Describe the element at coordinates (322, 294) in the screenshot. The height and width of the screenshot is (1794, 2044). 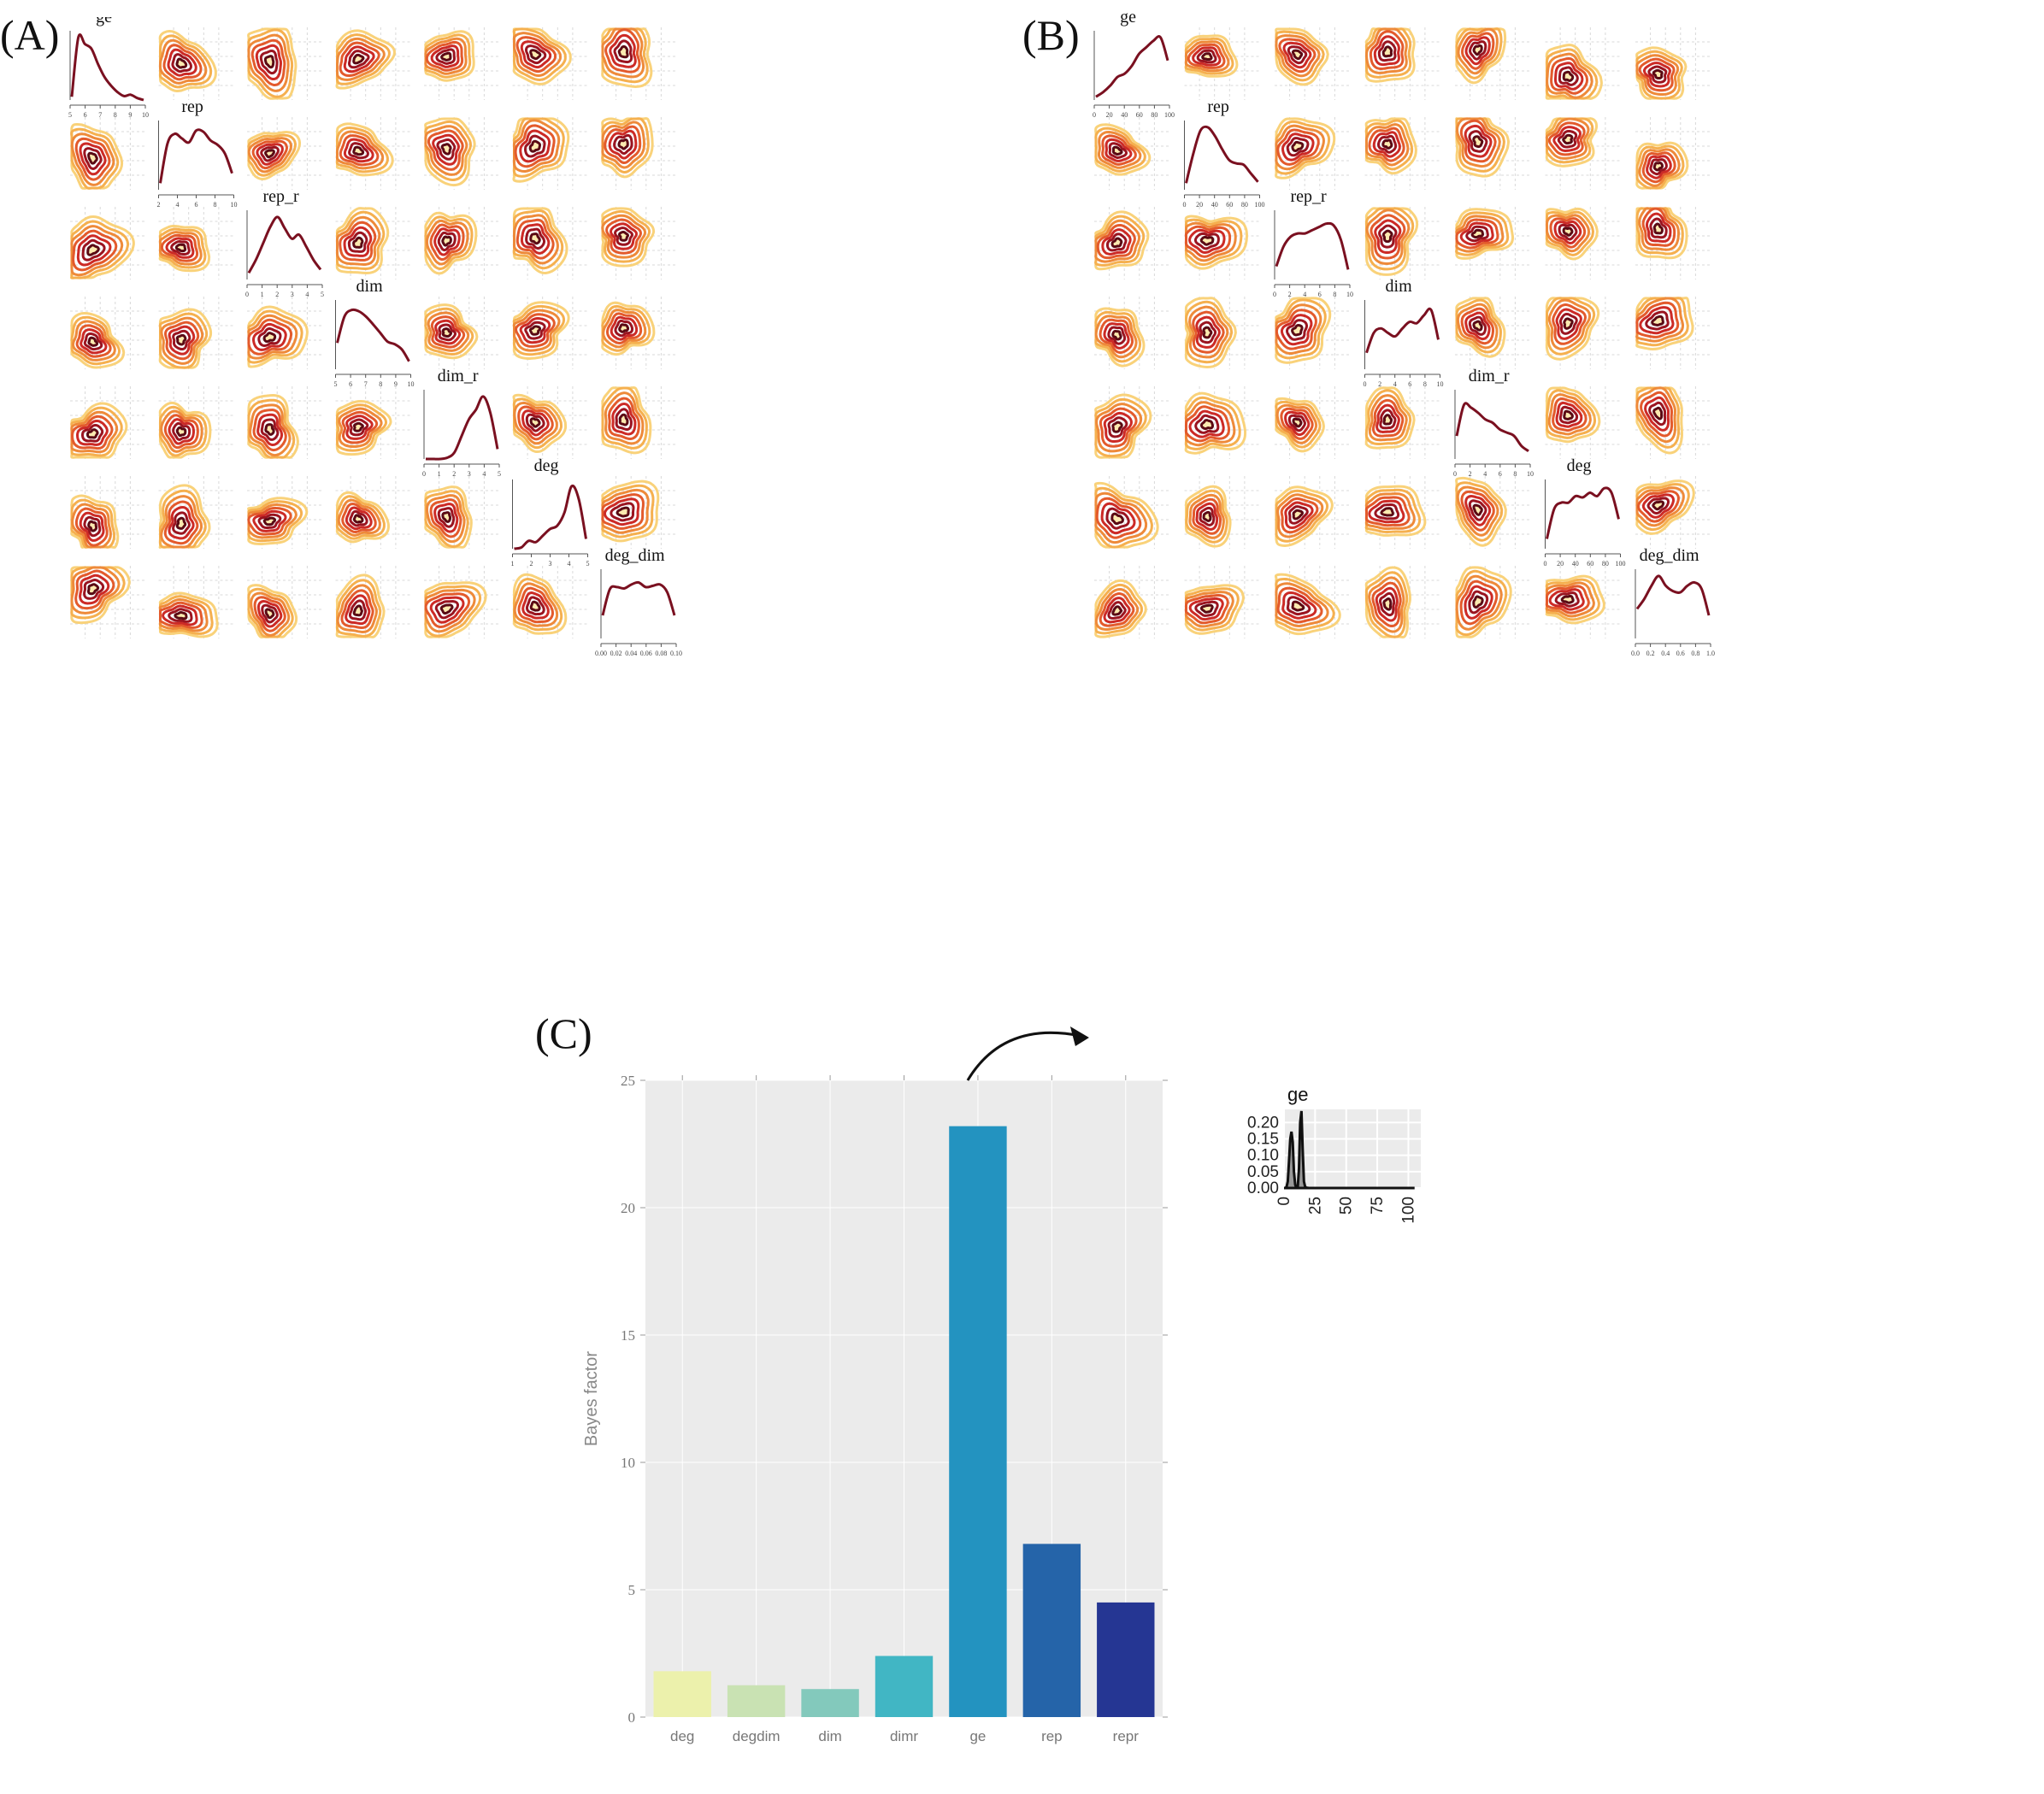
I see `diag-tick-label: 5` at that location.